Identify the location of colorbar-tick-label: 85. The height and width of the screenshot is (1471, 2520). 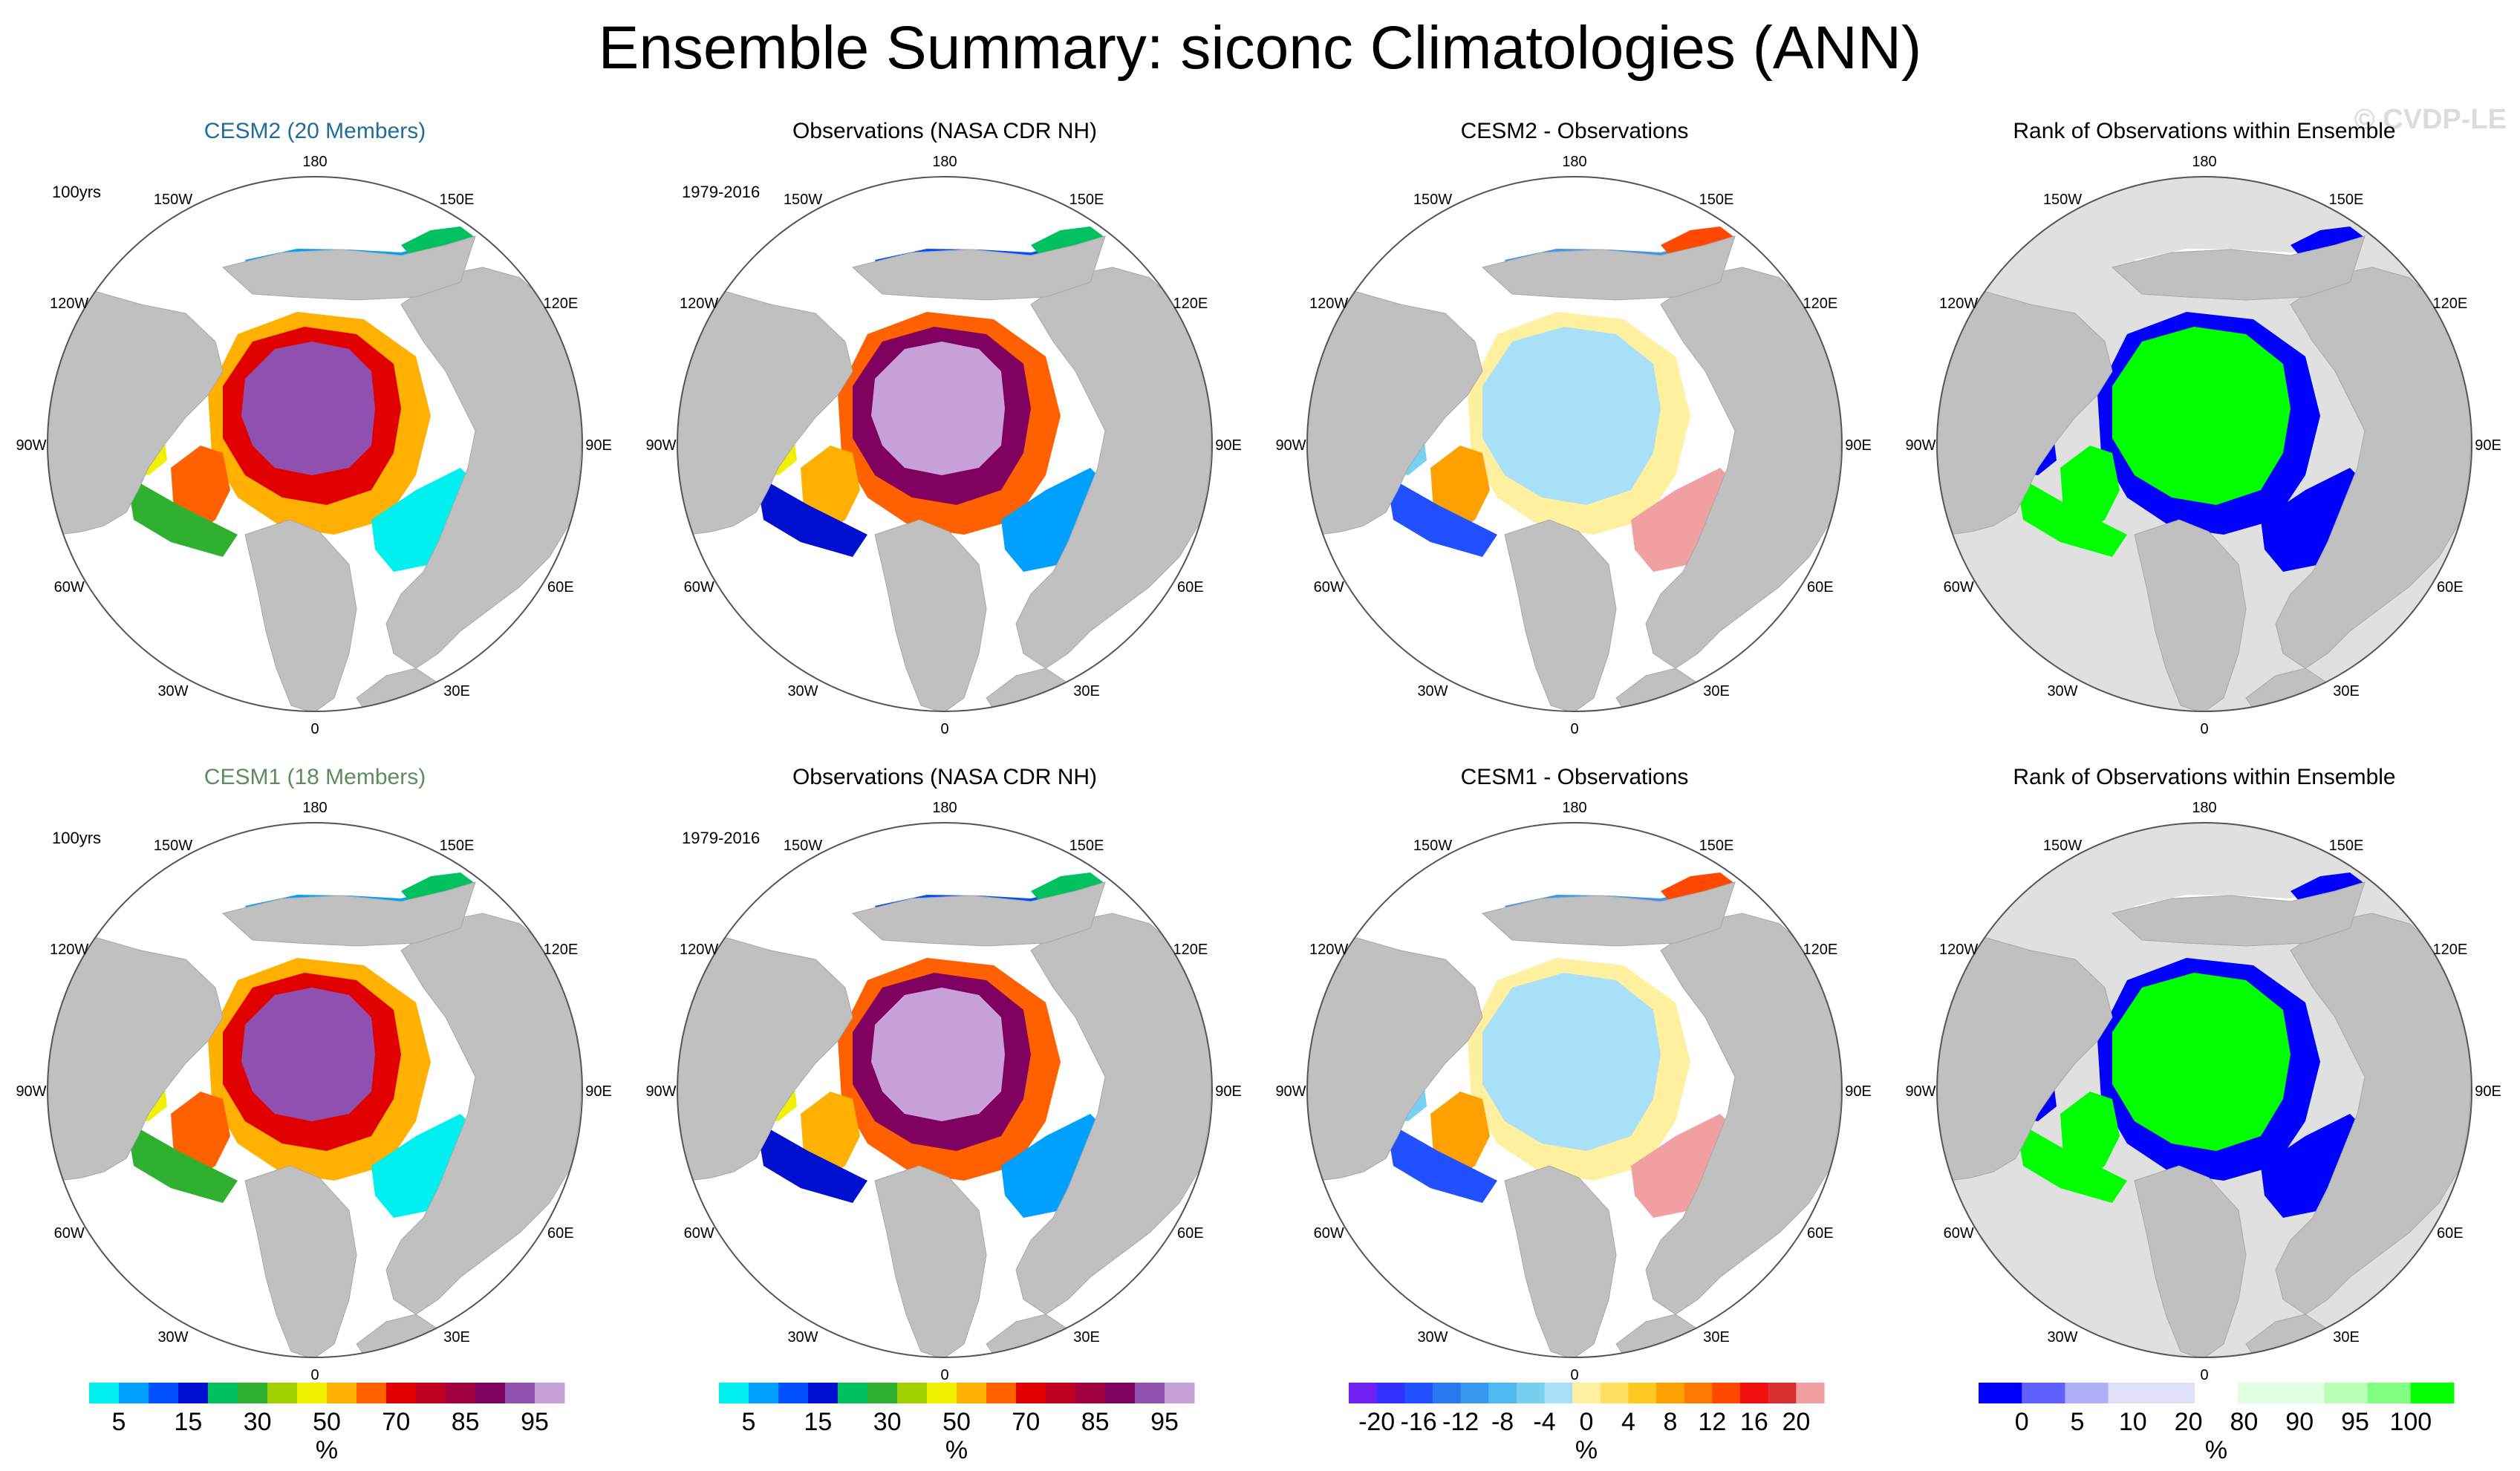
(466, 1422).